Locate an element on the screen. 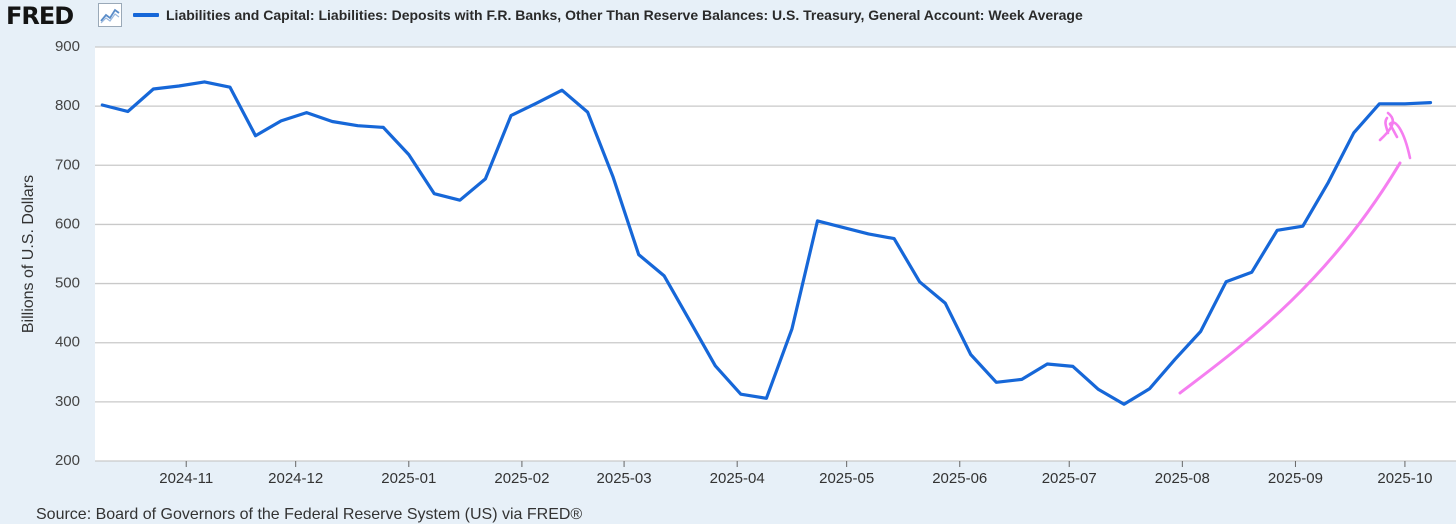 The height and width of the screenshot is (524, 1456). x-tick-label: 2024-11 is located at coordinates (186, 478).